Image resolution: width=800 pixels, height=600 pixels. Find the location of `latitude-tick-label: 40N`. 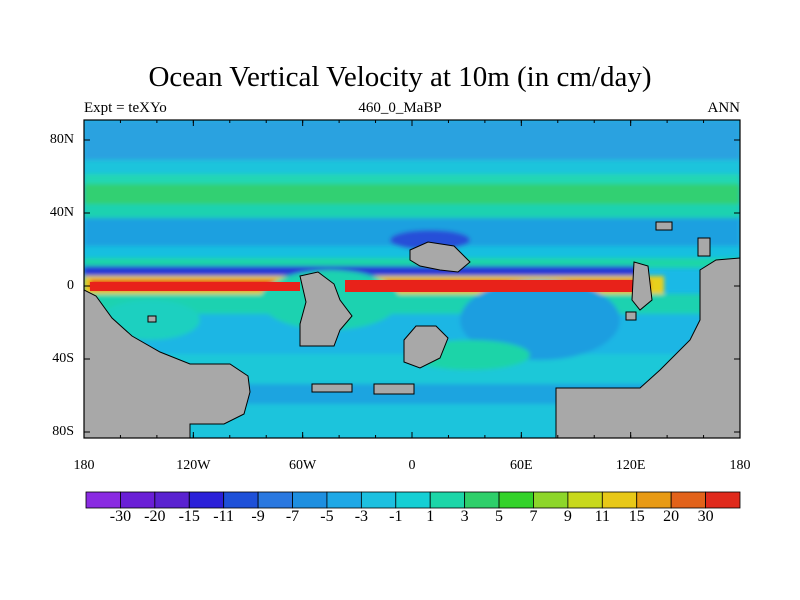

latitude-tick-label: 40N is located at coordinates (61, 212).